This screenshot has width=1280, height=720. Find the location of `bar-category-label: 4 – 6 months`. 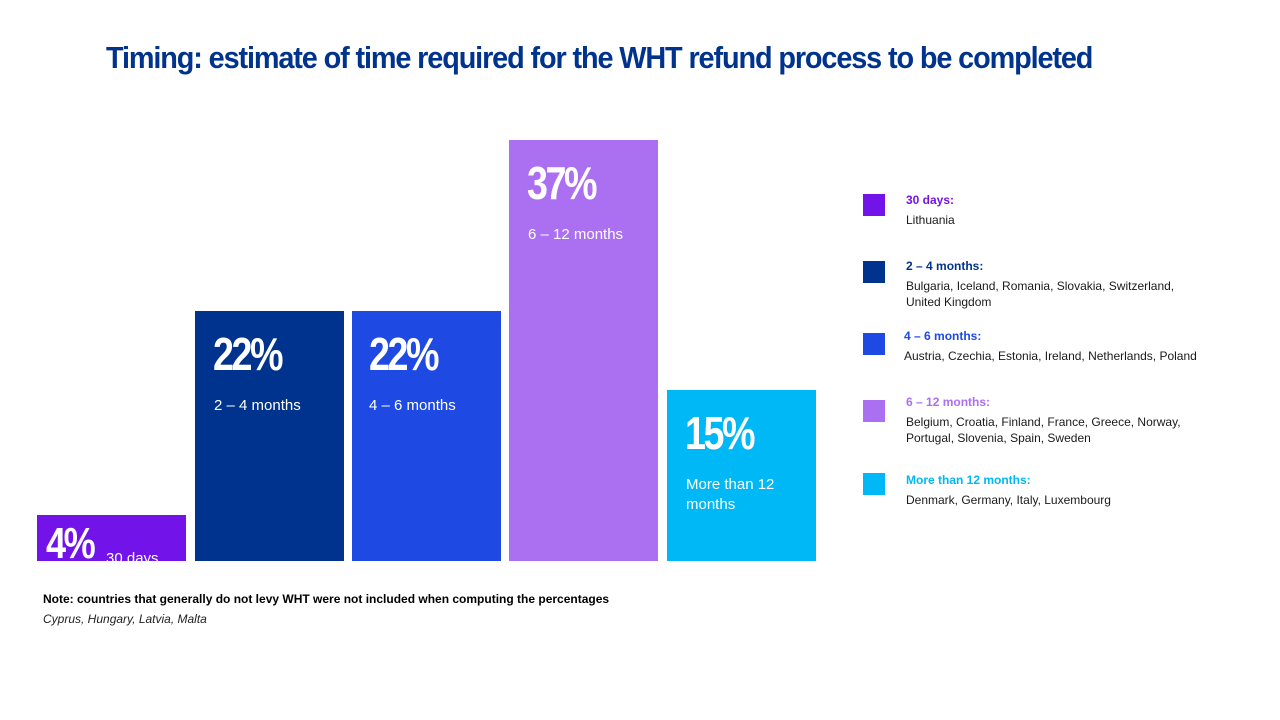

bar-category-label: 4 – 6 months is located at coordinates (412, 405).